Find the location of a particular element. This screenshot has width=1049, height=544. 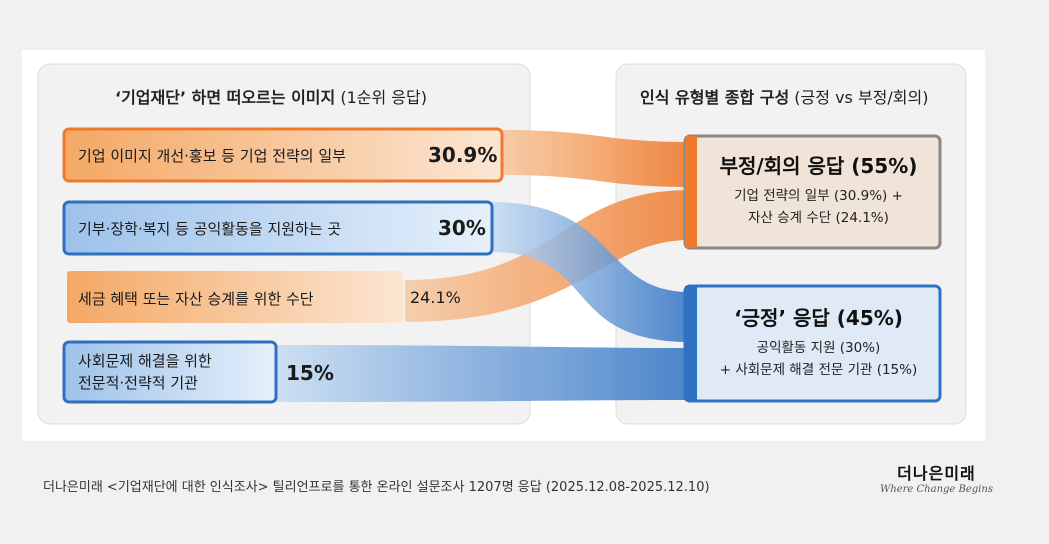

flow-strategy-to-negative is located at coordinates (595, 158).